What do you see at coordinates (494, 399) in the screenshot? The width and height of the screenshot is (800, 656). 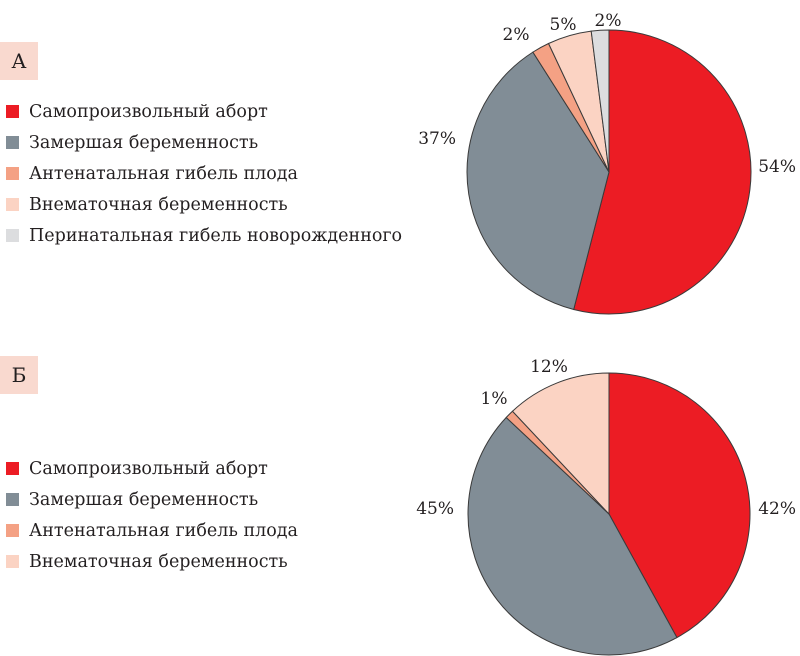 I see `pie-data-label: 1%` at bounding box center [494, 399].